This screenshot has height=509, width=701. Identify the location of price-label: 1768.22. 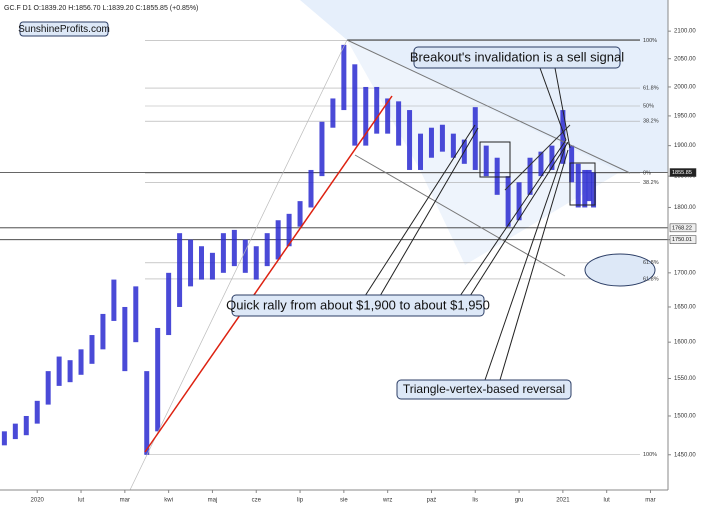
(682, 228).